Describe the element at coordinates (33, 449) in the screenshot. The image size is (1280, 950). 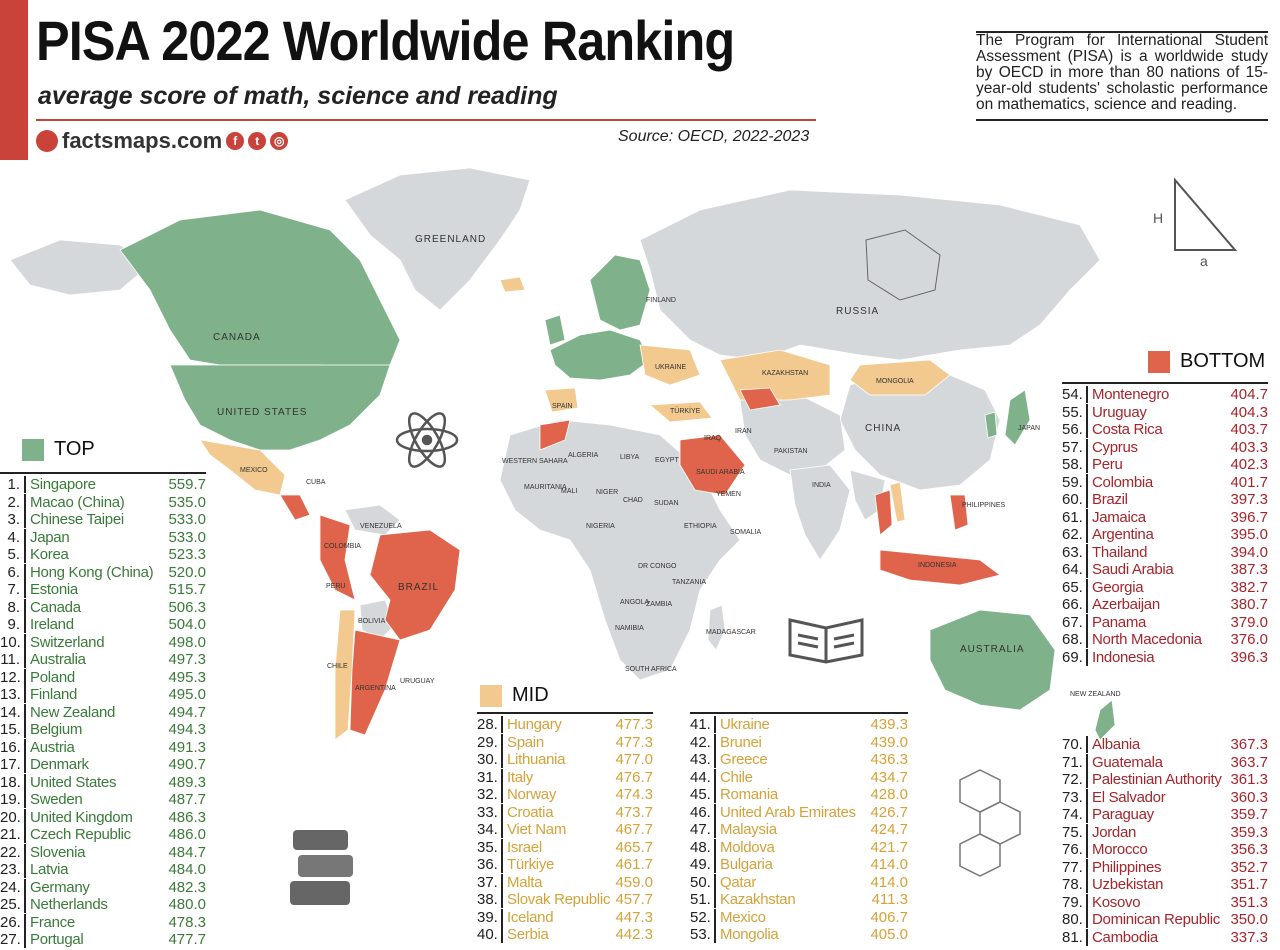
I see `top-swatch` at that location.